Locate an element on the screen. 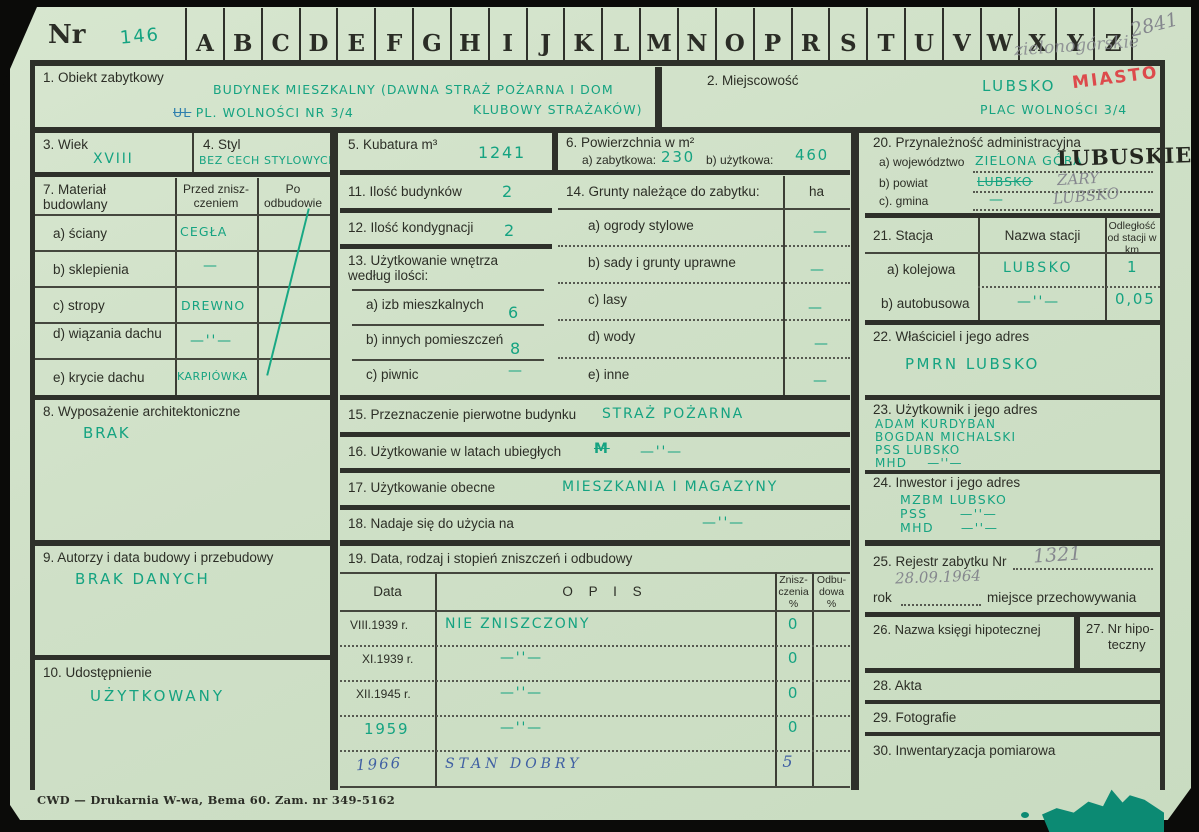 The width and height of the screenshot is (1199, 832). index-letter-Y: Y is located at coordinates (1074, 34).